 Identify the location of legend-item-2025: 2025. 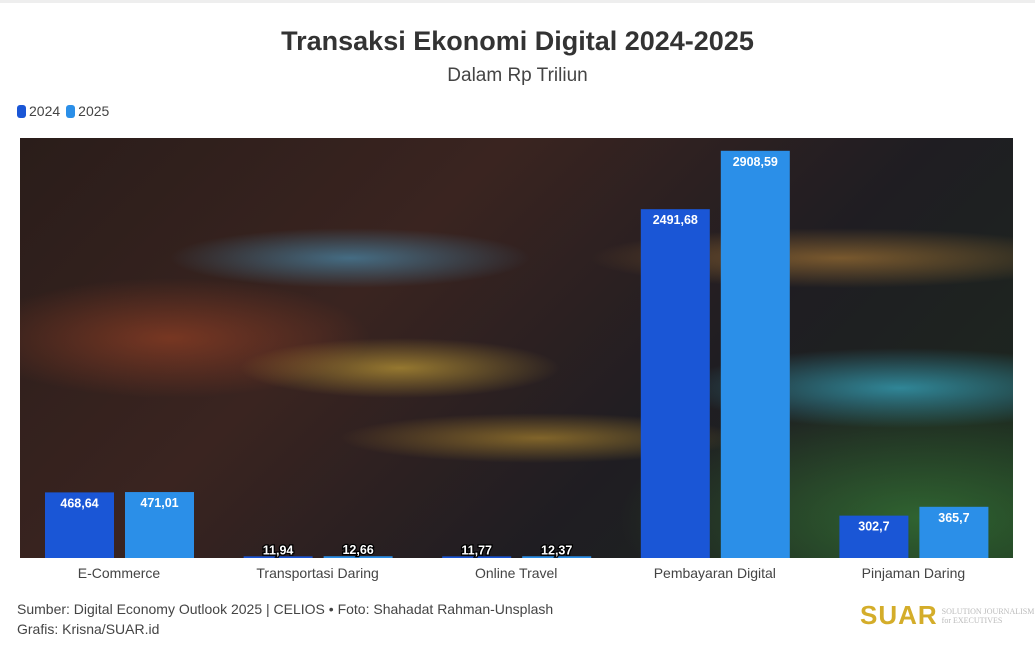
(87, 111).